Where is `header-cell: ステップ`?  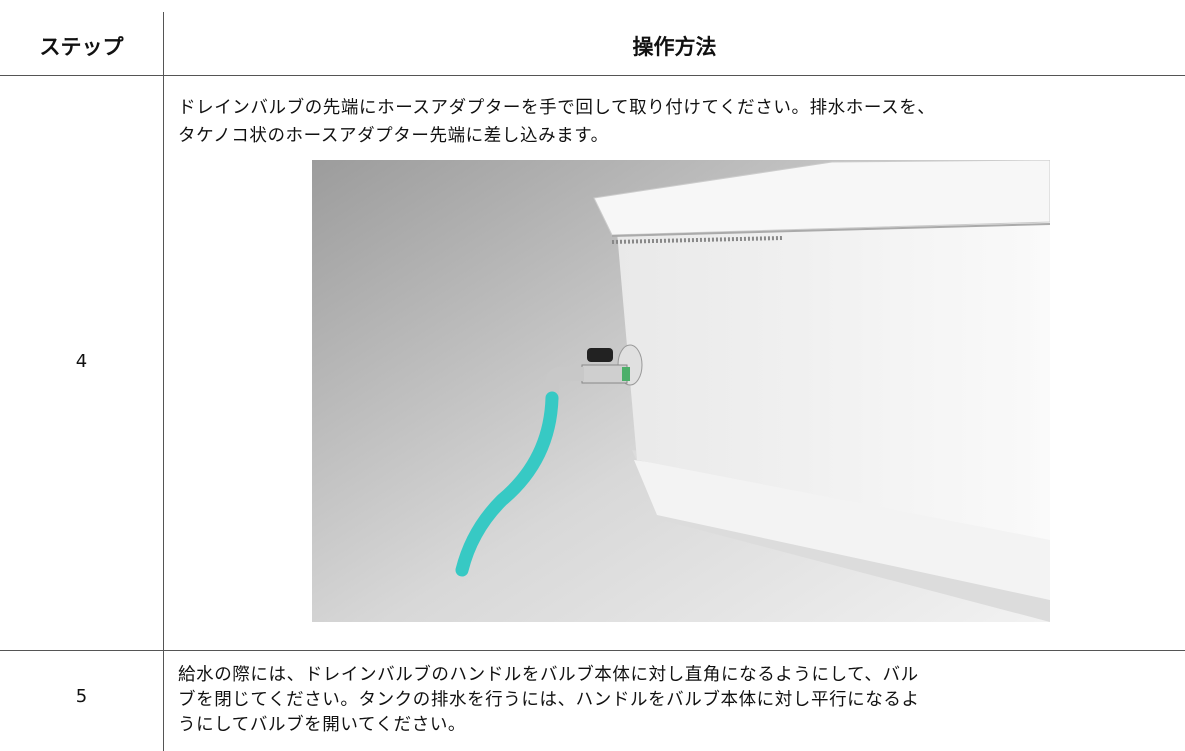
header-cell: ステップ is located at coordinates (81, 47).